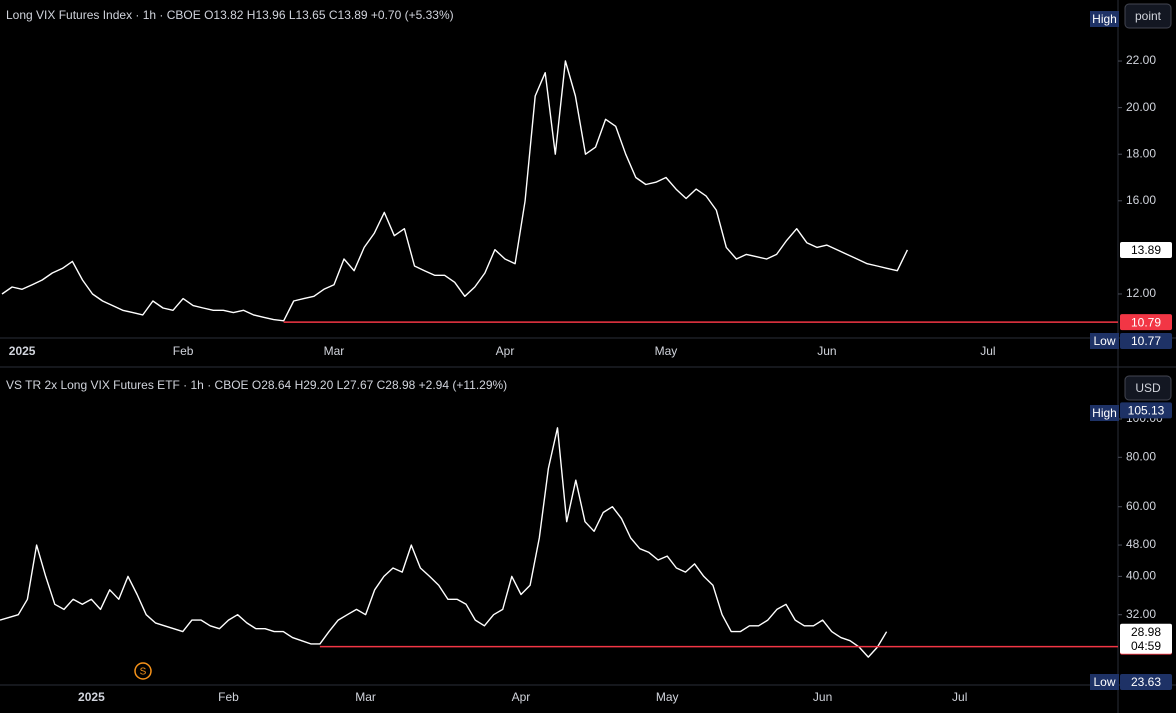  I want to click on y-tick-label: 40.00, so click(1141, 576).